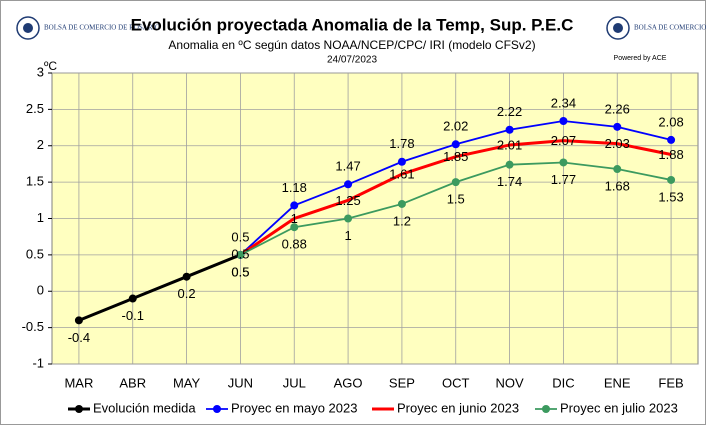  I want to click on data-label: -0.4, so click(79, 337).